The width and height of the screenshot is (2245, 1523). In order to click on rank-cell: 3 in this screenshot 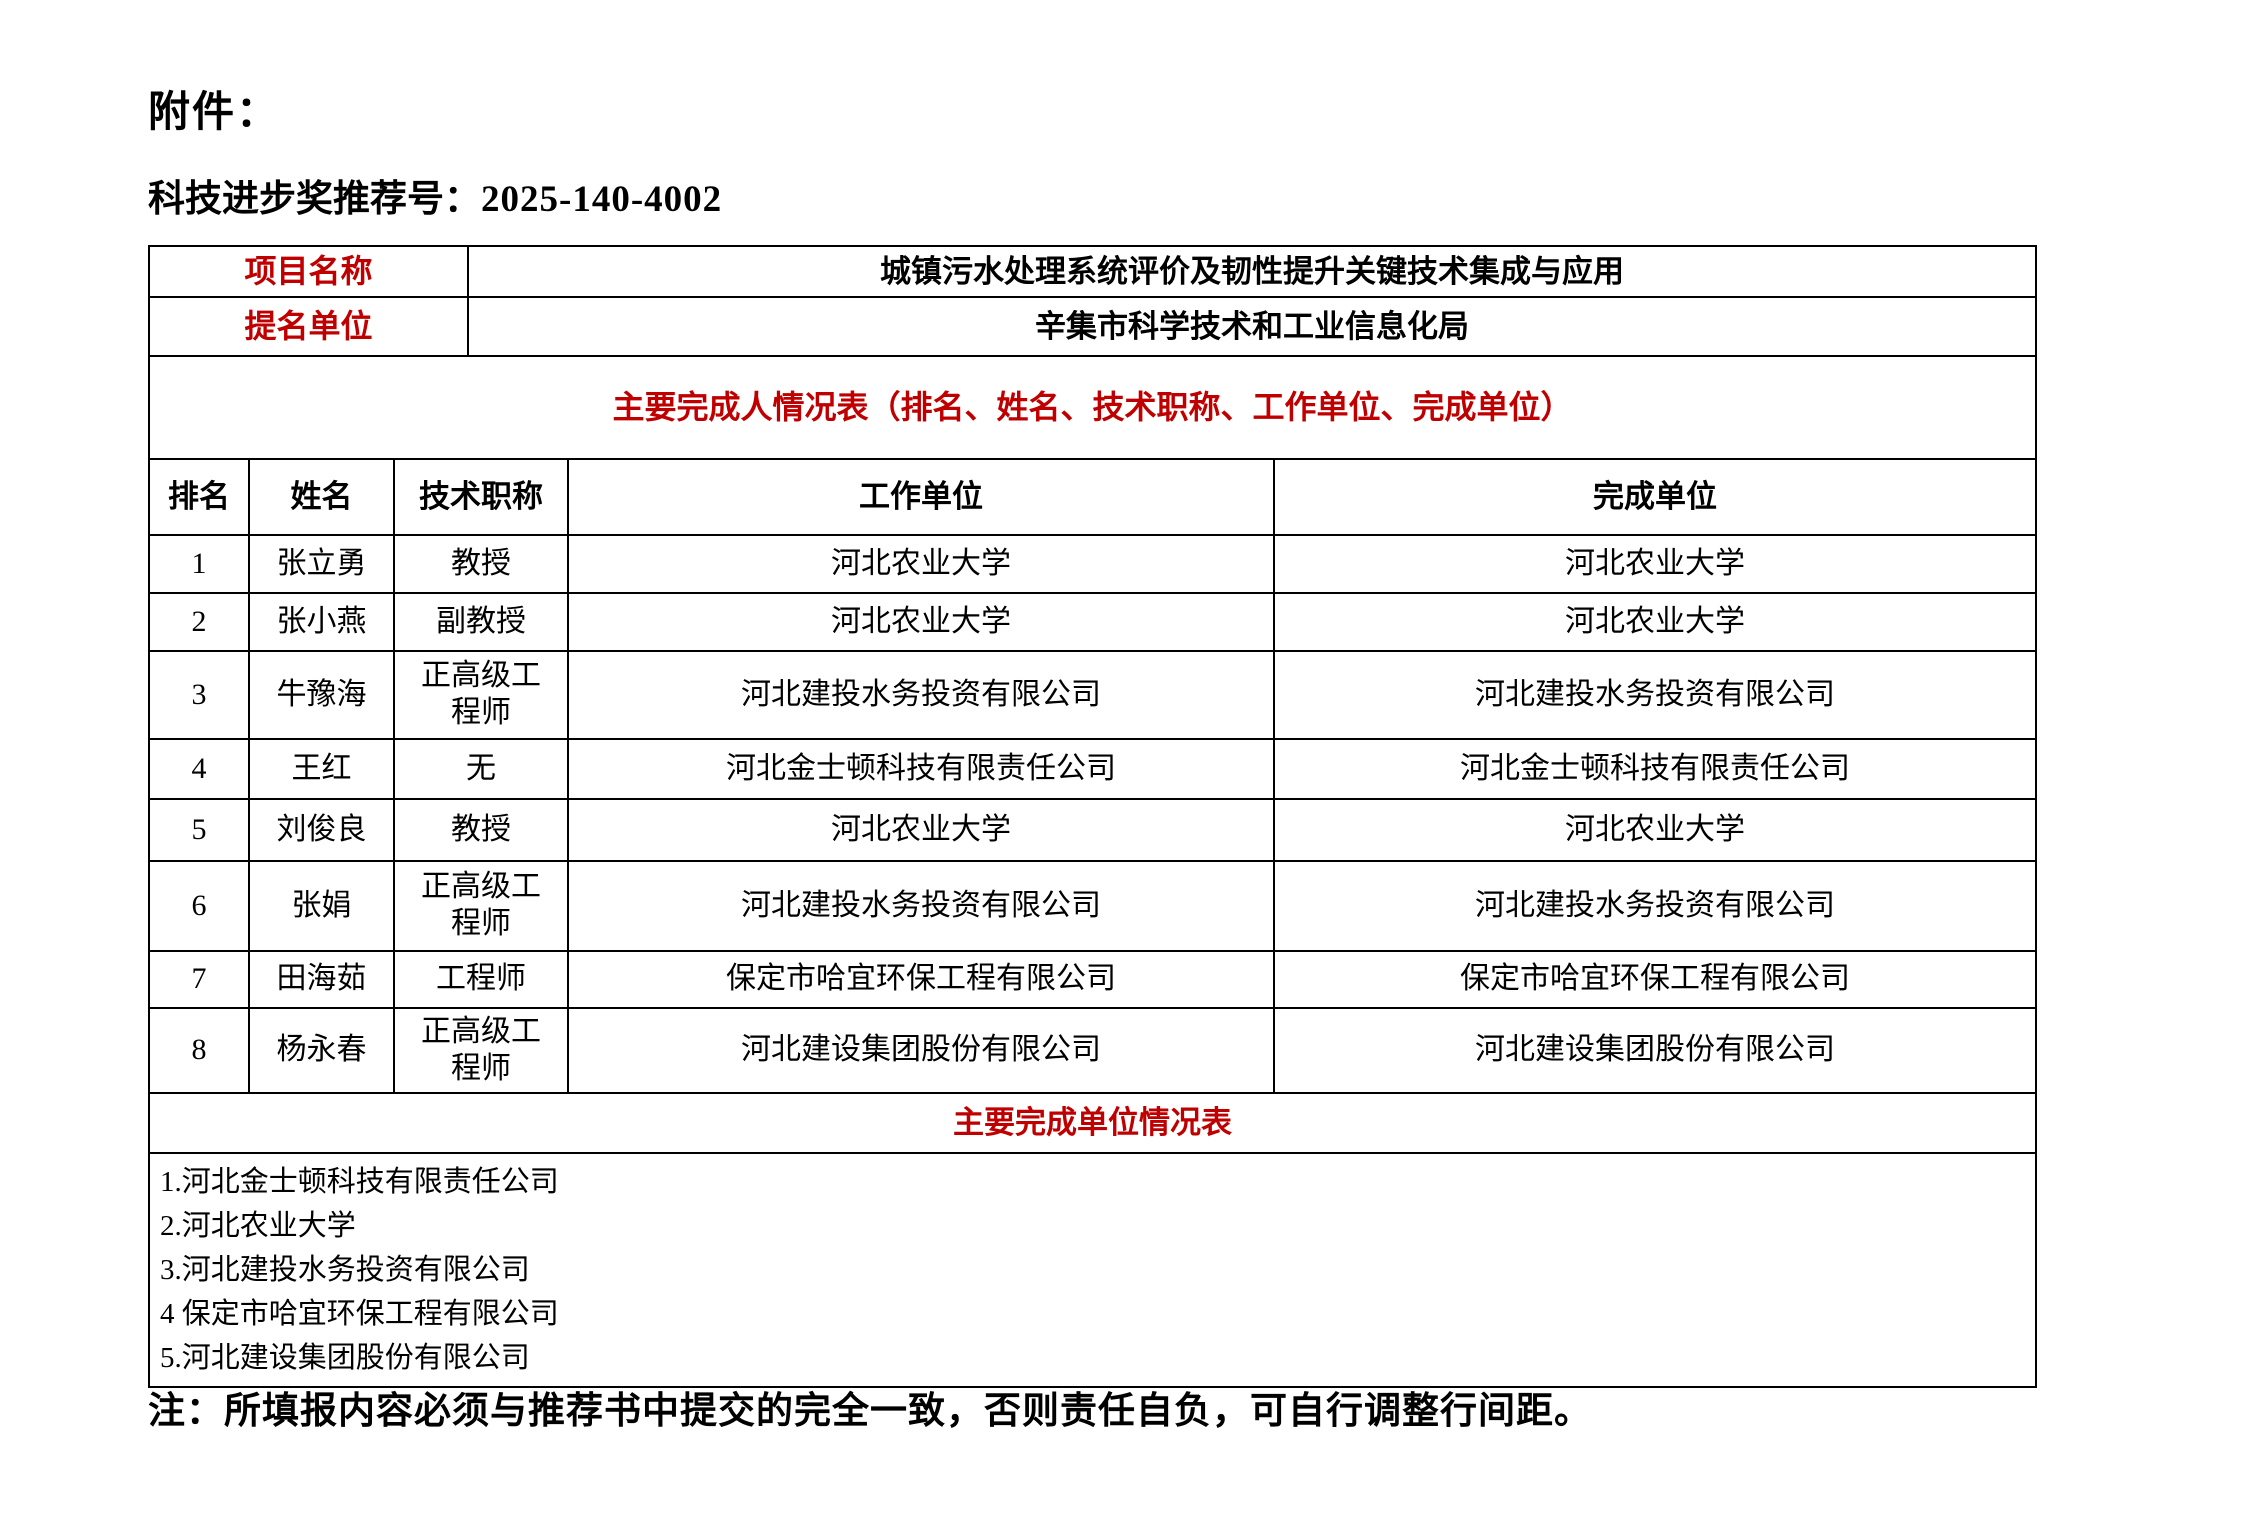, I will do `click(199, 695)`.